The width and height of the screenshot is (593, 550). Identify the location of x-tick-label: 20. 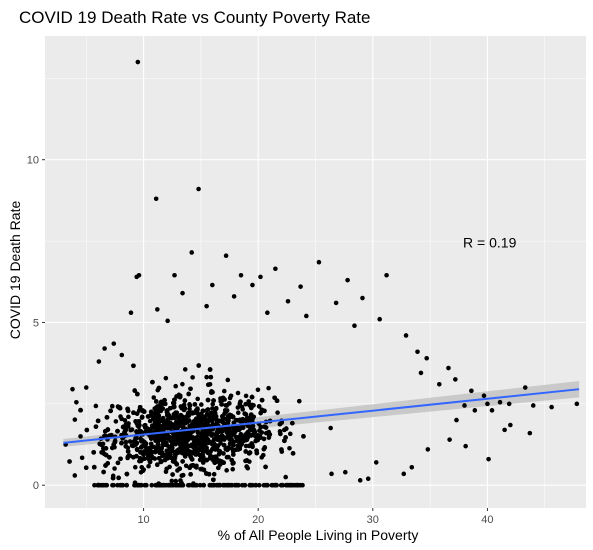
(258, 520).